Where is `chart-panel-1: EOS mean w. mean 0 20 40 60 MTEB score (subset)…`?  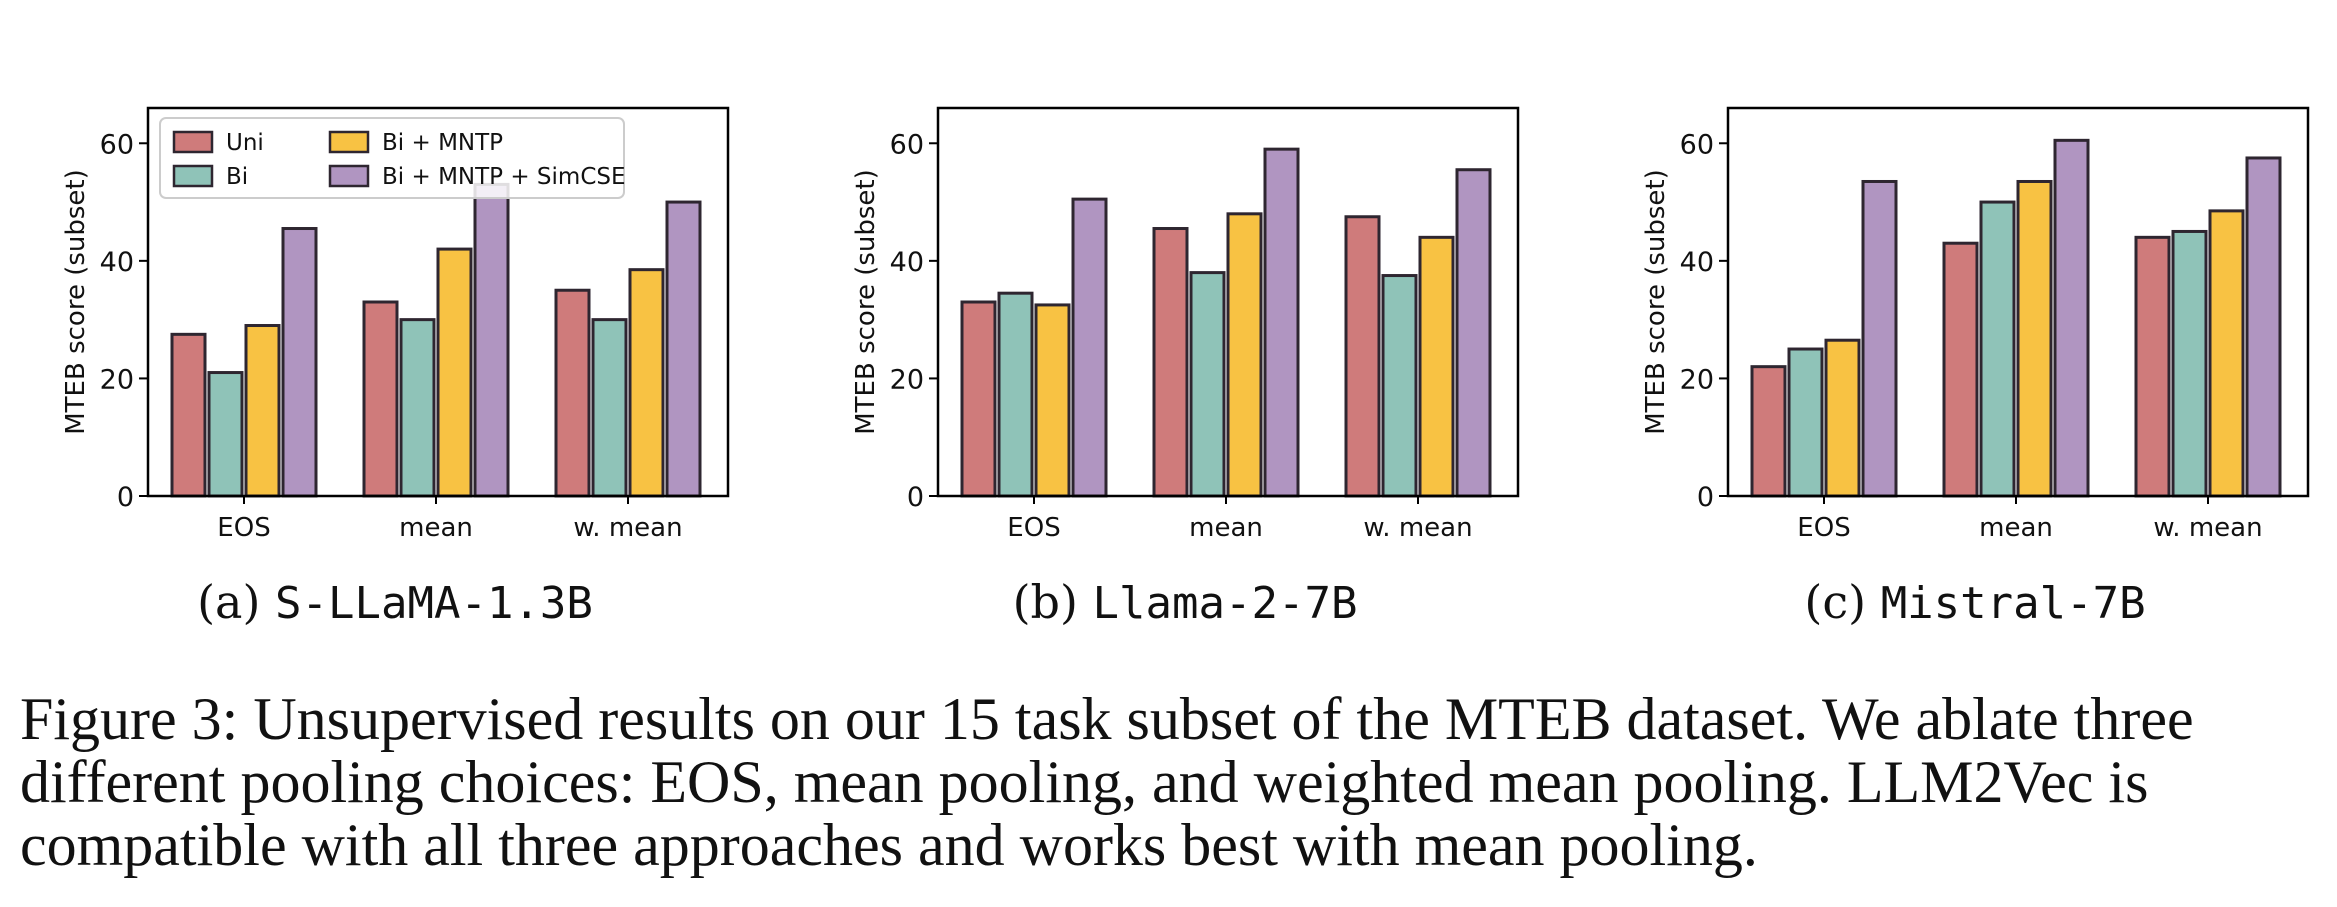 chart-panel-1: EOS mean w. mean 0 20 40 60 MTEB score (subset)… is located at coordinates (395, 324).